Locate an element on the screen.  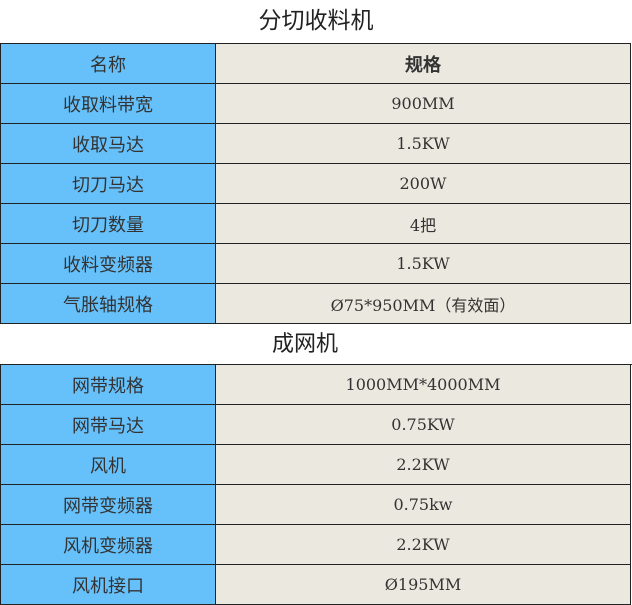
header-name: 名称 is located at coordinates (108, 63).